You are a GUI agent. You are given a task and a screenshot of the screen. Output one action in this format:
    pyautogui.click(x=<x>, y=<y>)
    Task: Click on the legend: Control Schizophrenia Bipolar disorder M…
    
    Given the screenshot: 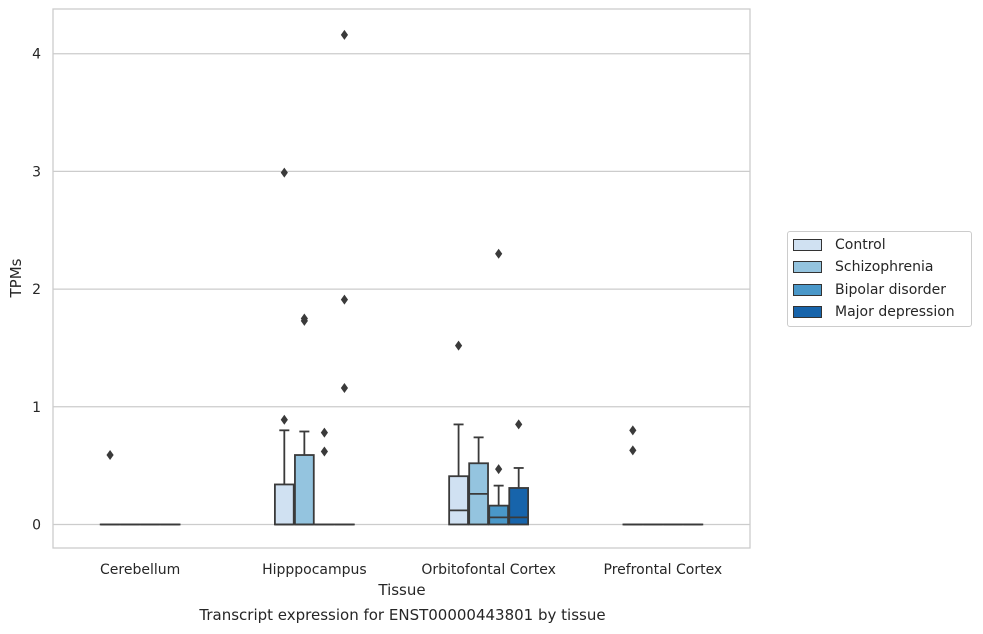 What is the action you would take?
    pyautogui.click(x=879, y=279)
    